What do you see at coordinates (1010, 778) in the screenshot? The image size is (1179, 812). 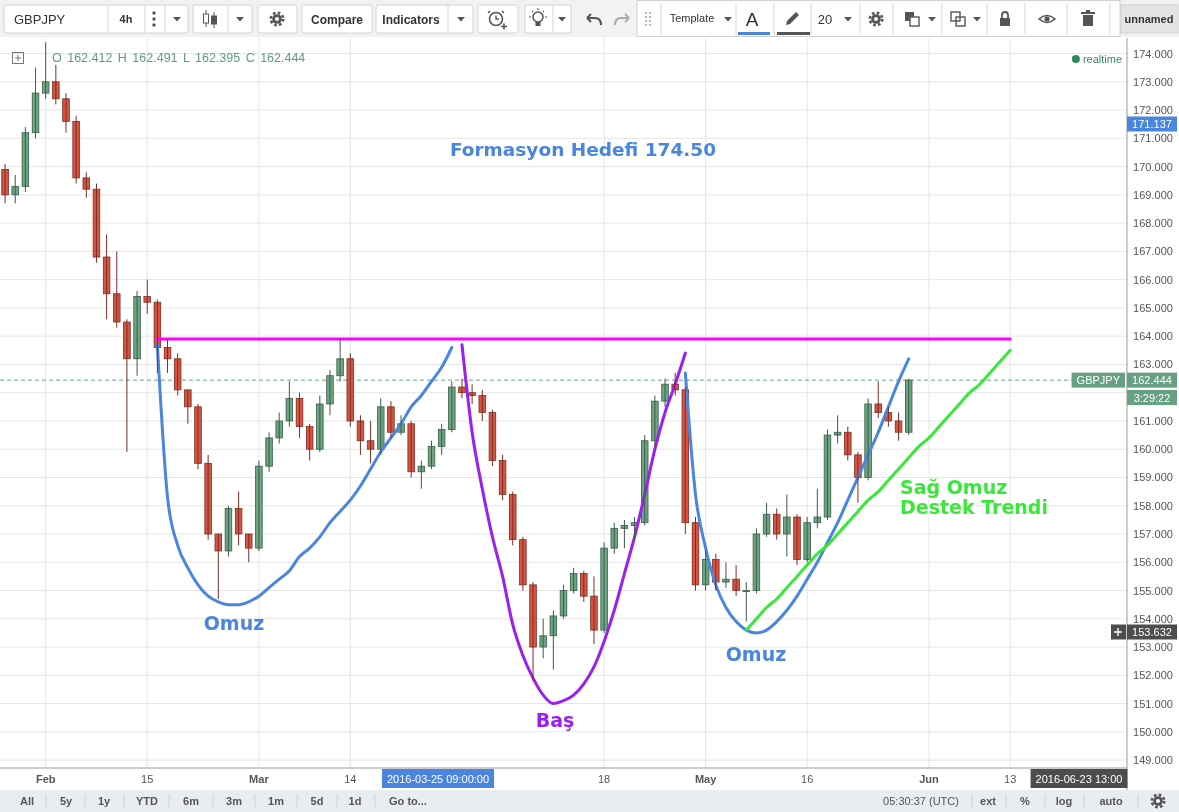 I see `x-tick-label: 13` at bounding box center [1010, 778].